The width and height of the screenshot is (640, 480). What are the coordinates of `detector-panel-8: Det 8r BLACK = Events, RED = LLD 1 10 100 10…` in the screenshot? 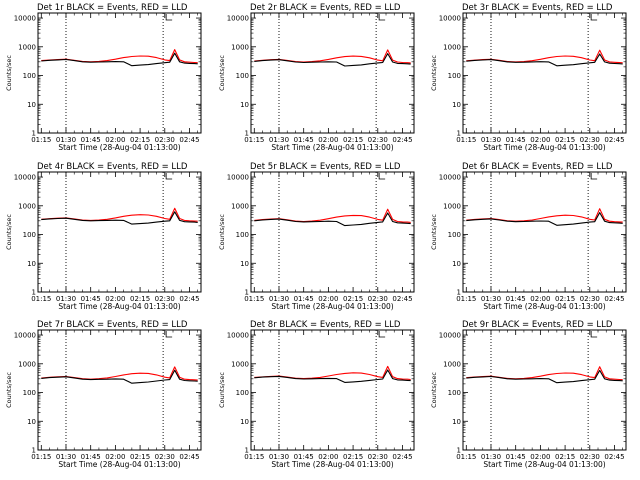 It's located at (316, 394).